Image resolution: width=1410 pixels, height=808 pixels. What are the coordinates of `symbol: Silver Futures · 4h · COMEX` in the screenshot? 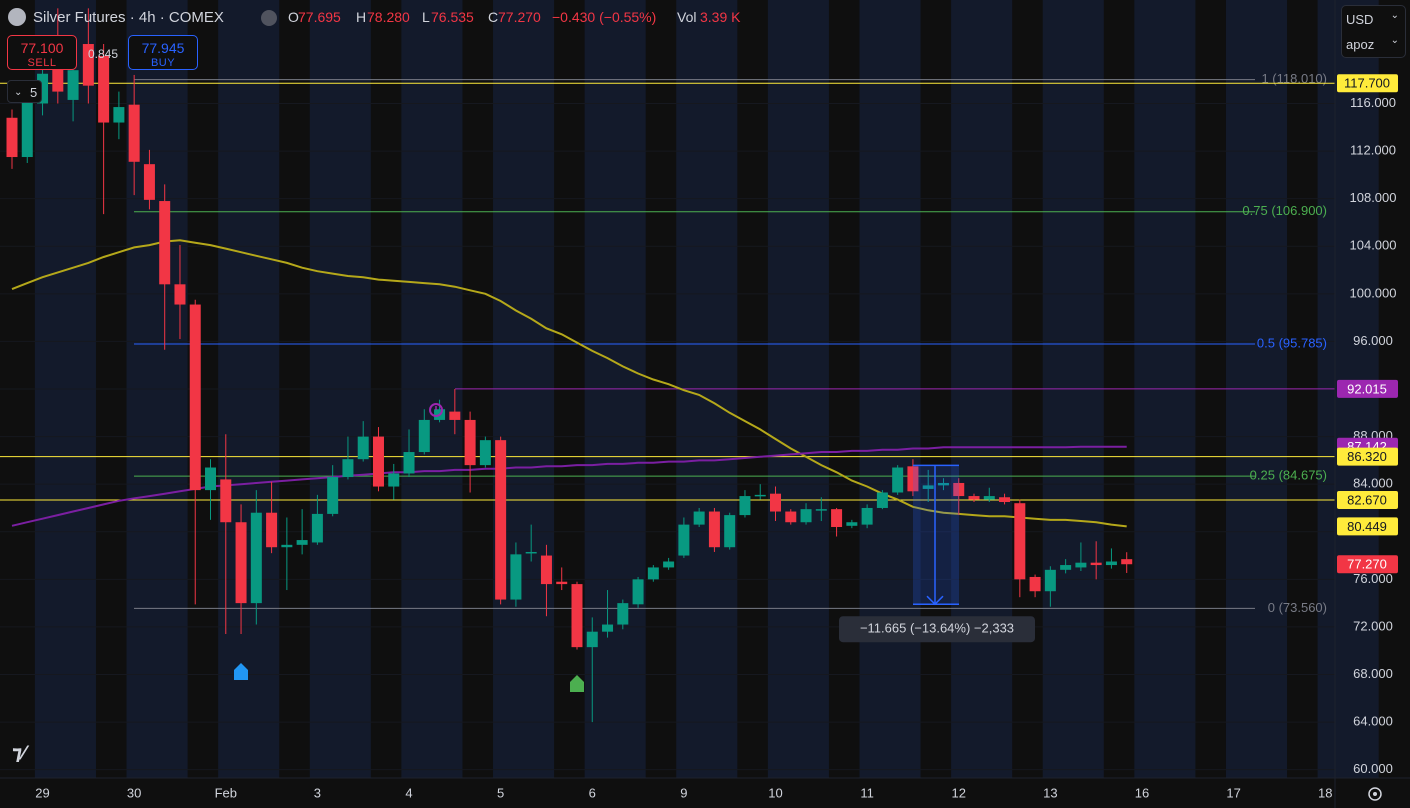 It's located at (128, 17).